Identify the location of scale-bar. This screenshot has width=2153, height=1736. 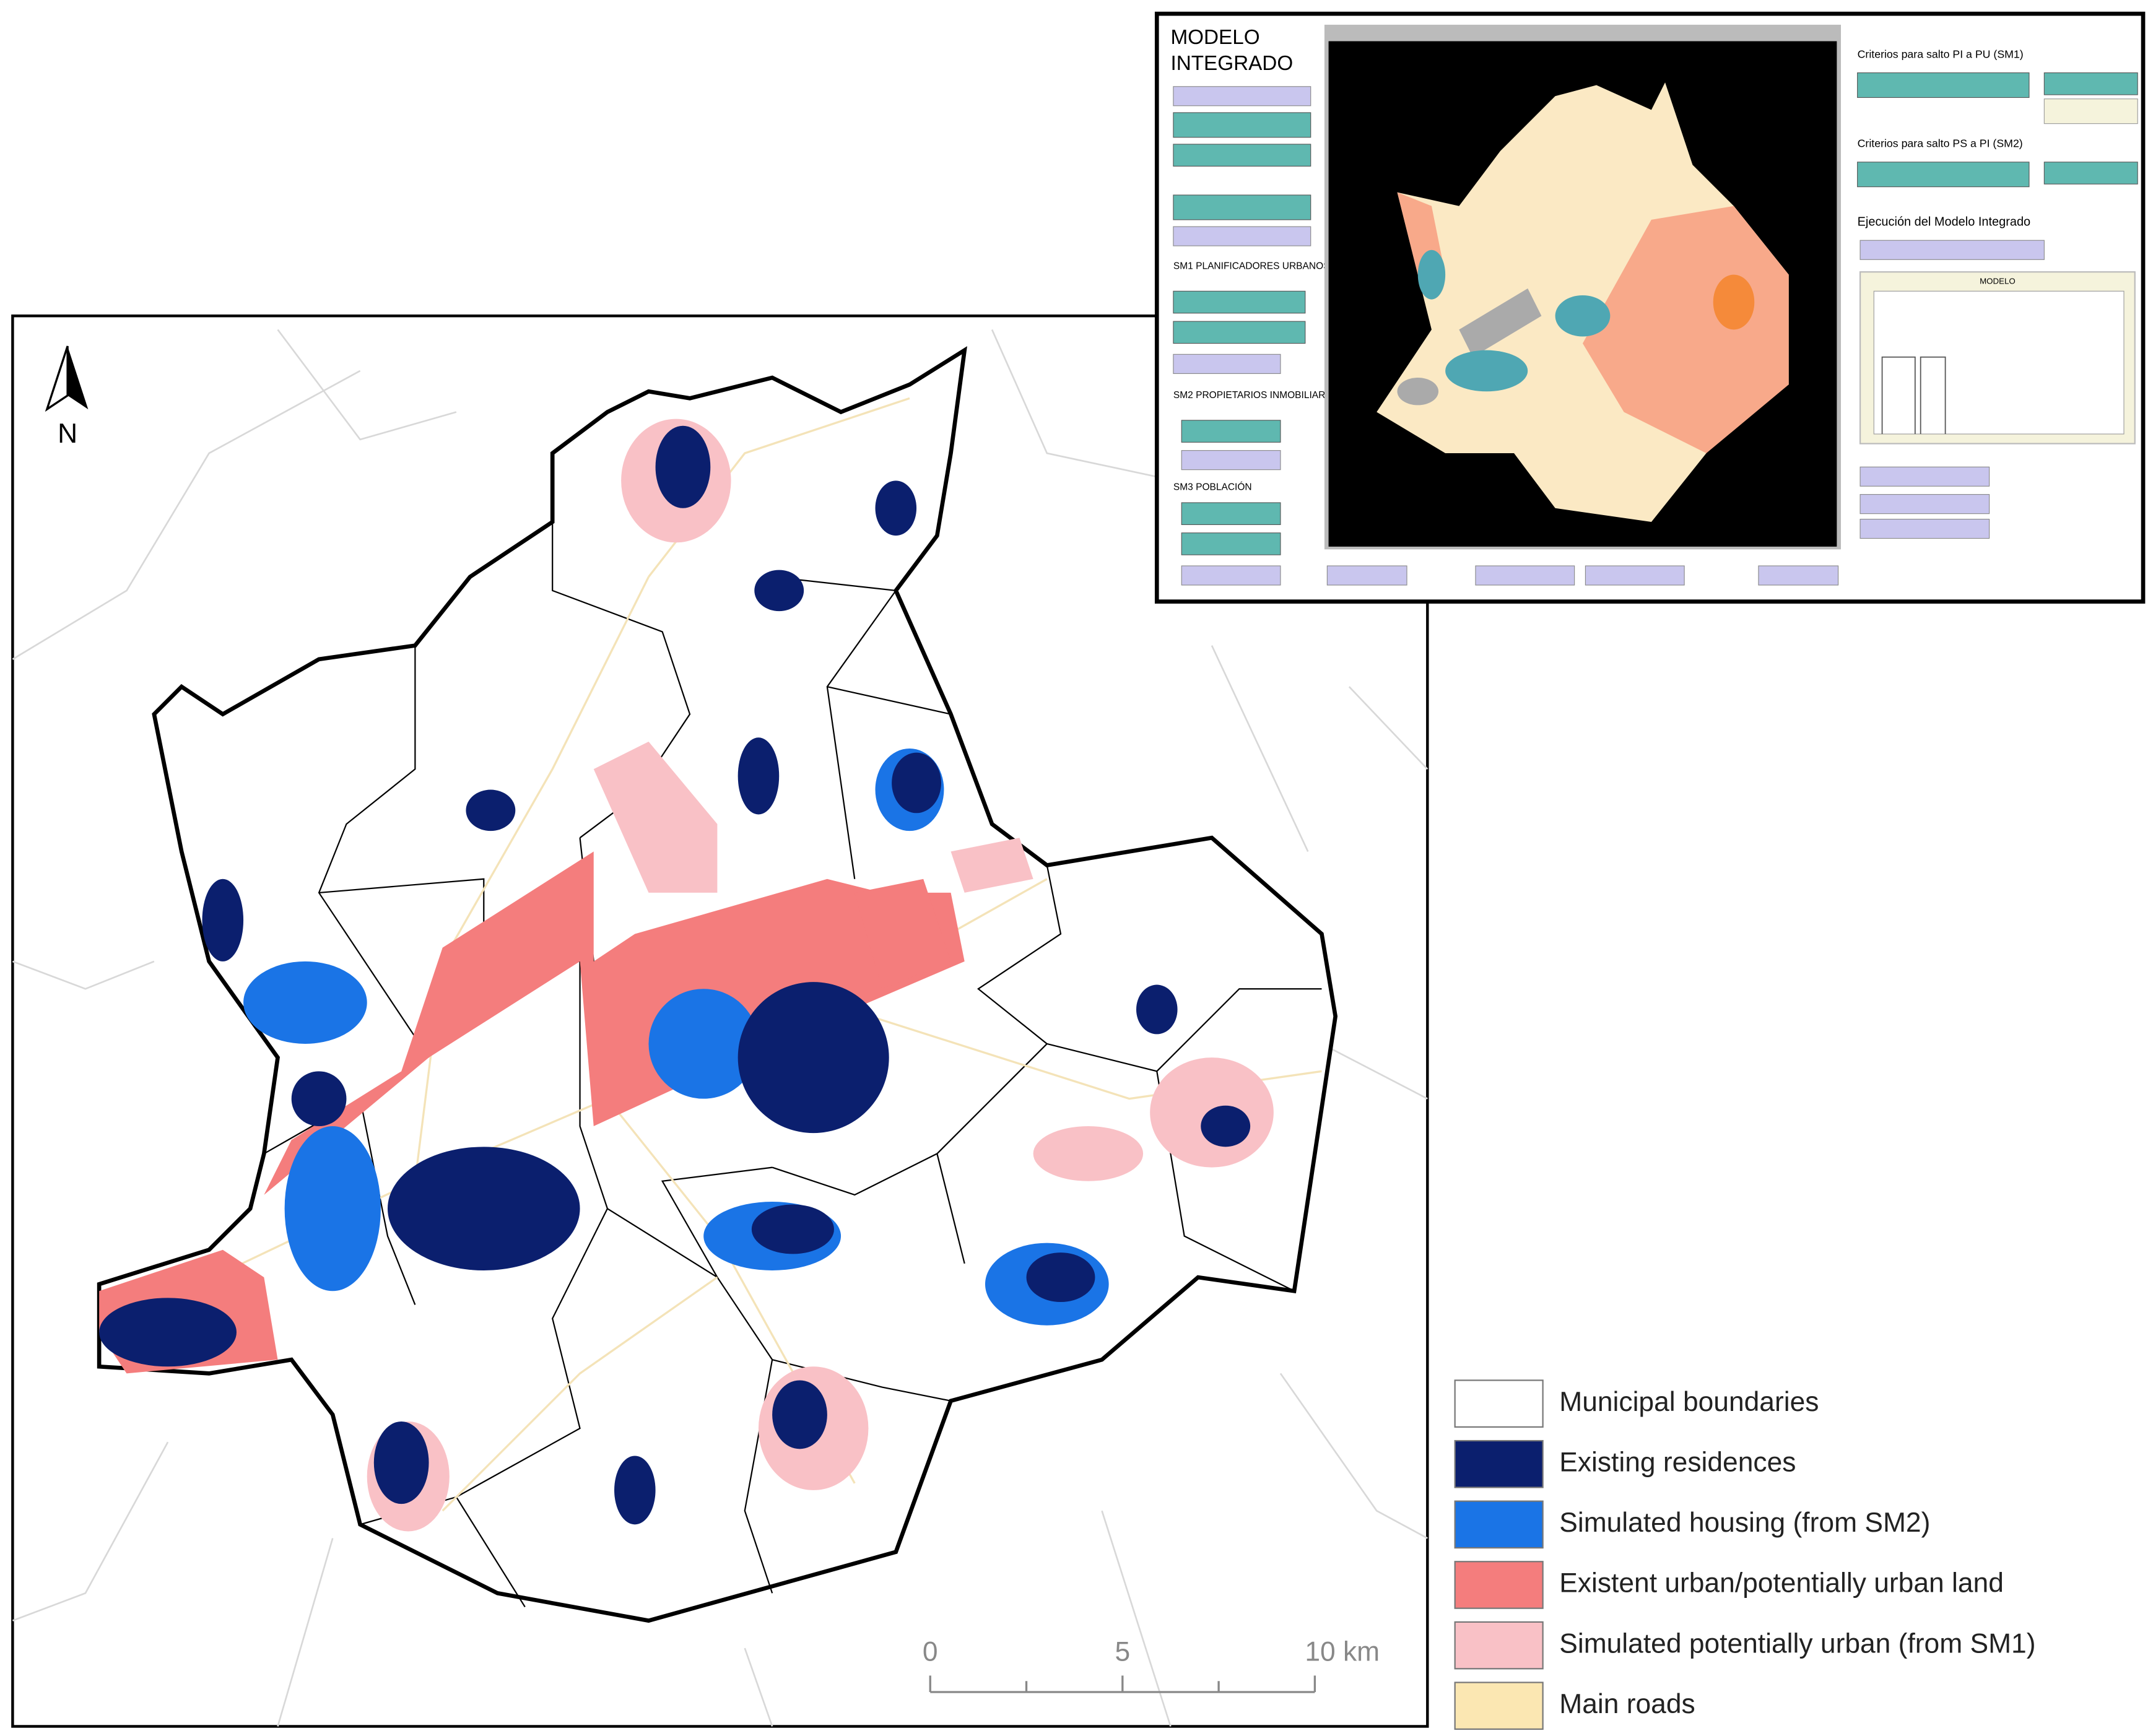
(1122, 1684).